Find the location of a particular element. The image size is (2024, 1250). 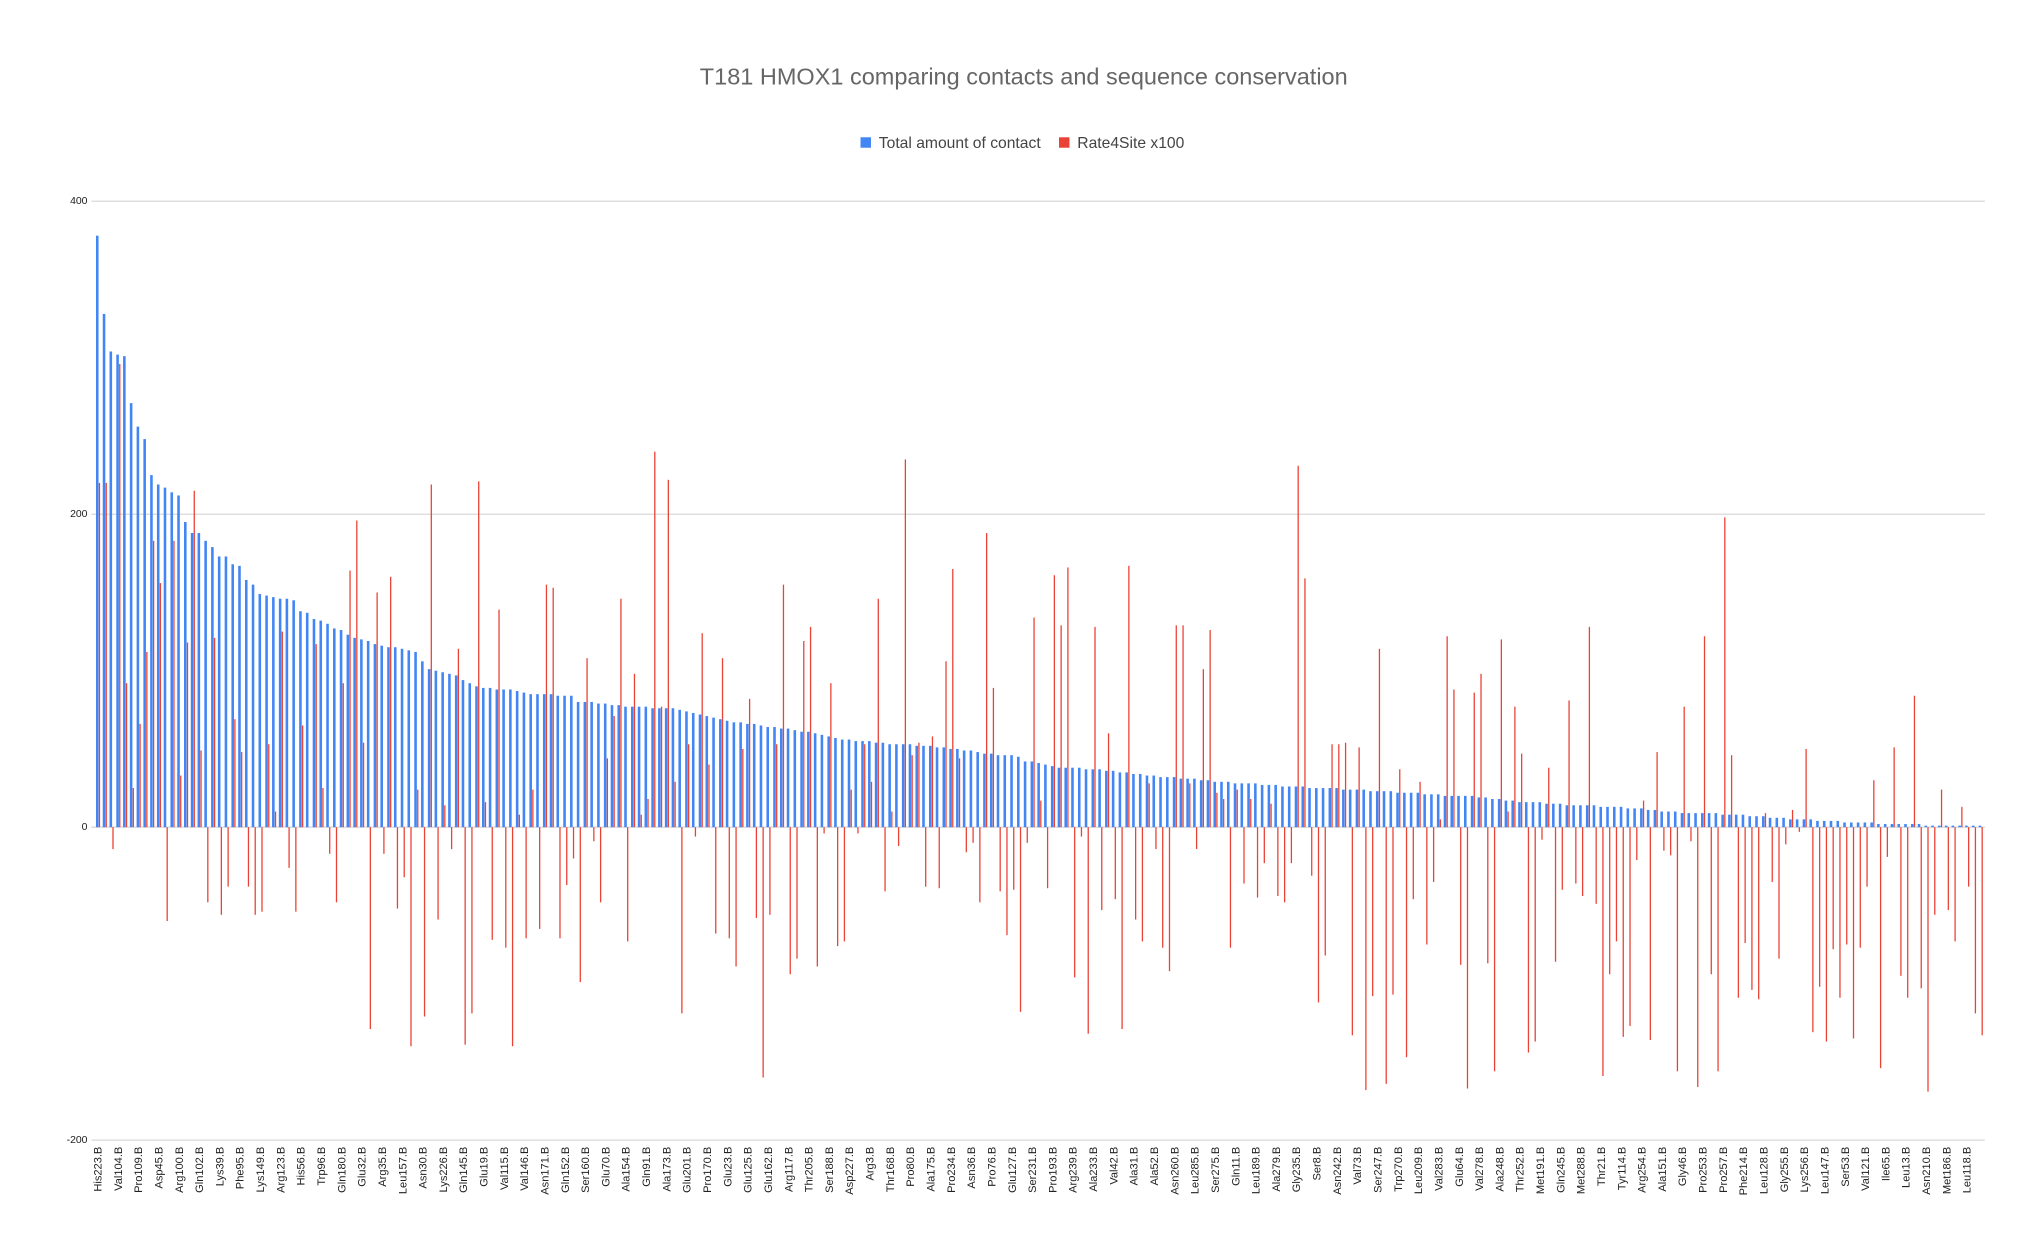

x-tick-label: Gly255.B is located at coordinates (1785, 1170).